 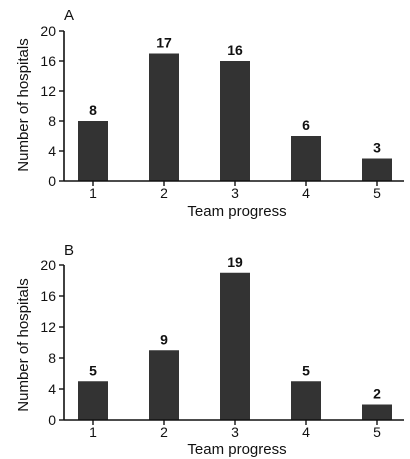 What do you see at coordinates (164, 43) in the screenshot?
I see `data-label: 17` at bounding box center [164, 43].